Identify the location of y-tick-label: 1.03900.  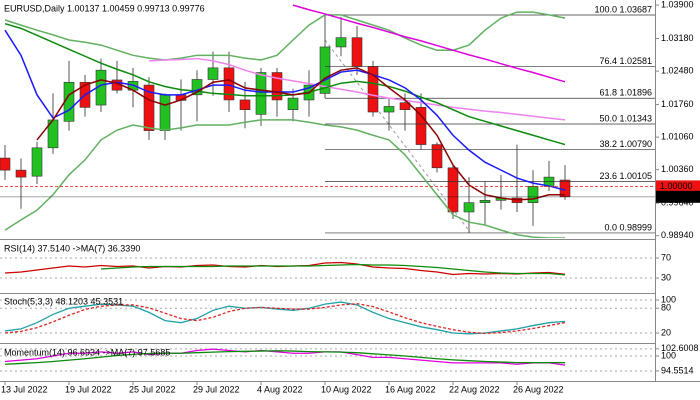
(677, 4).